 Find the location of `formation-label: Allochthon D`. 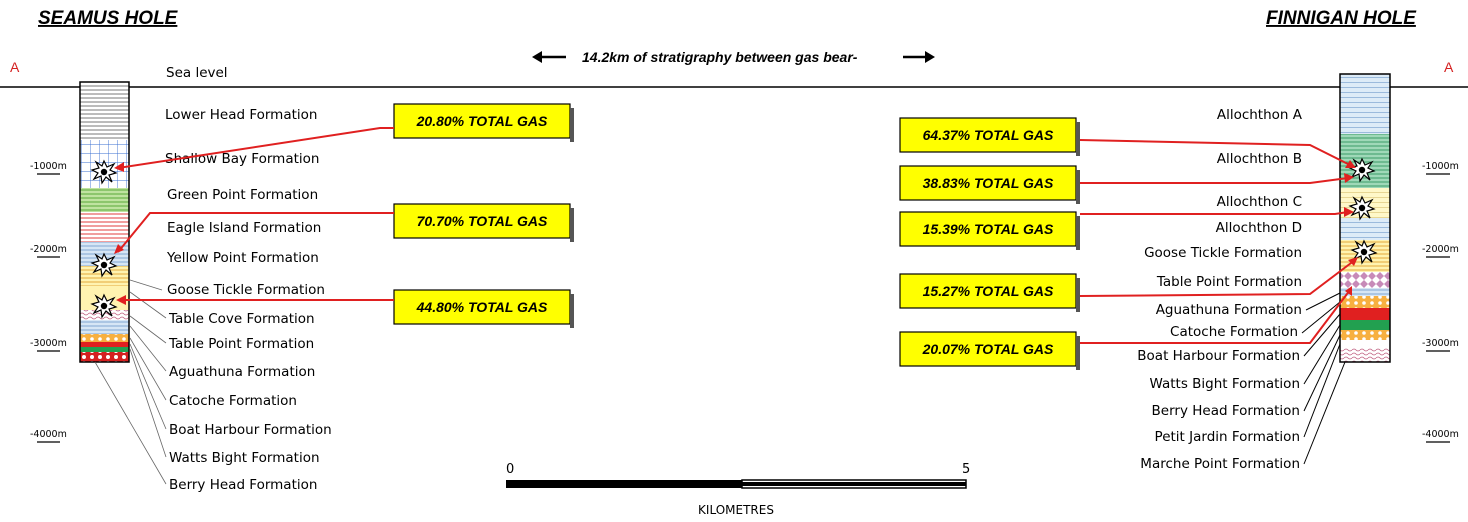

formation-label: Allochthon D is located at coordinates (1259, 228).